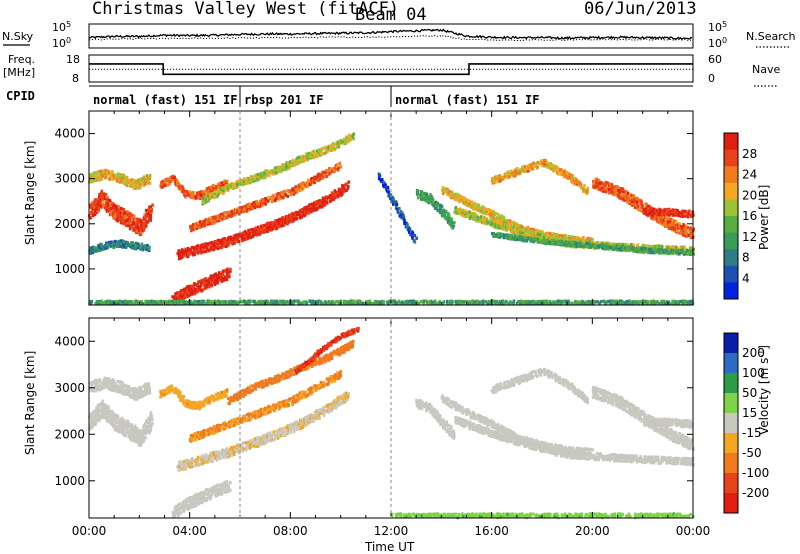  What do you see at coordinates (771, 36) in the screenshot?
I see `noise-right-label: N.Search` at bounding box center [771, 36].